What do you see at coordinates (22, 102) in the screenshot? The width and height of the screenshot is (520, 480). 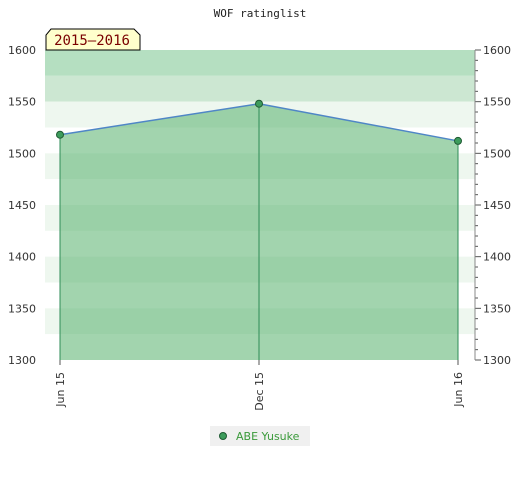 I see `y-tick-label-left: 1550` at bounding box center [22, 102].